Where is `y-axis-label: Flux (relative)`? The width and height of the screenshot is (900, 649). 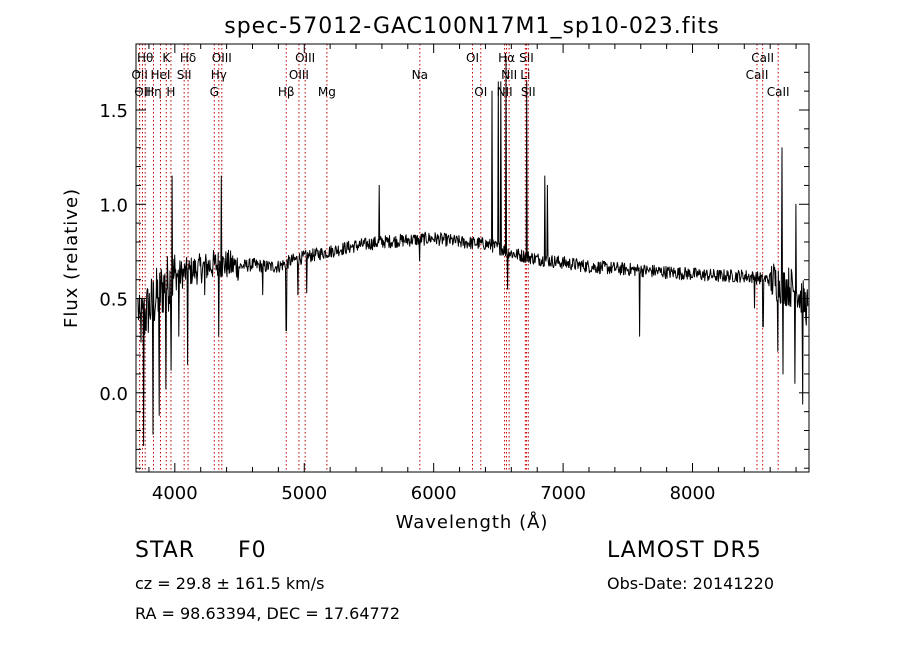 y-axis-label: Flux (relative) is located at coordinates (71, 258).